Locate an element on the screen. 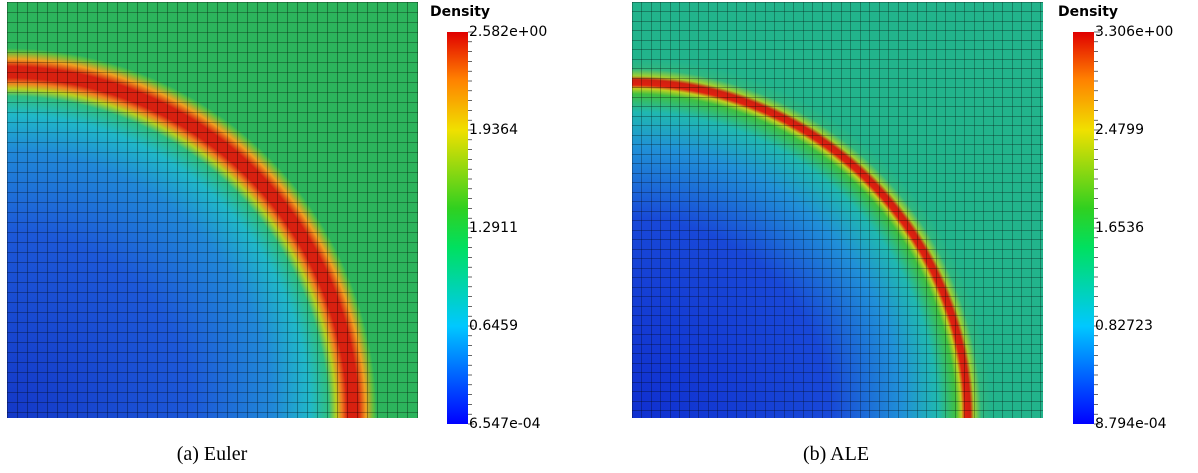 The height and width of the screenshot is (473, 1198). colorbar-label: 0.82723 is located at coordinates (1124, 326).